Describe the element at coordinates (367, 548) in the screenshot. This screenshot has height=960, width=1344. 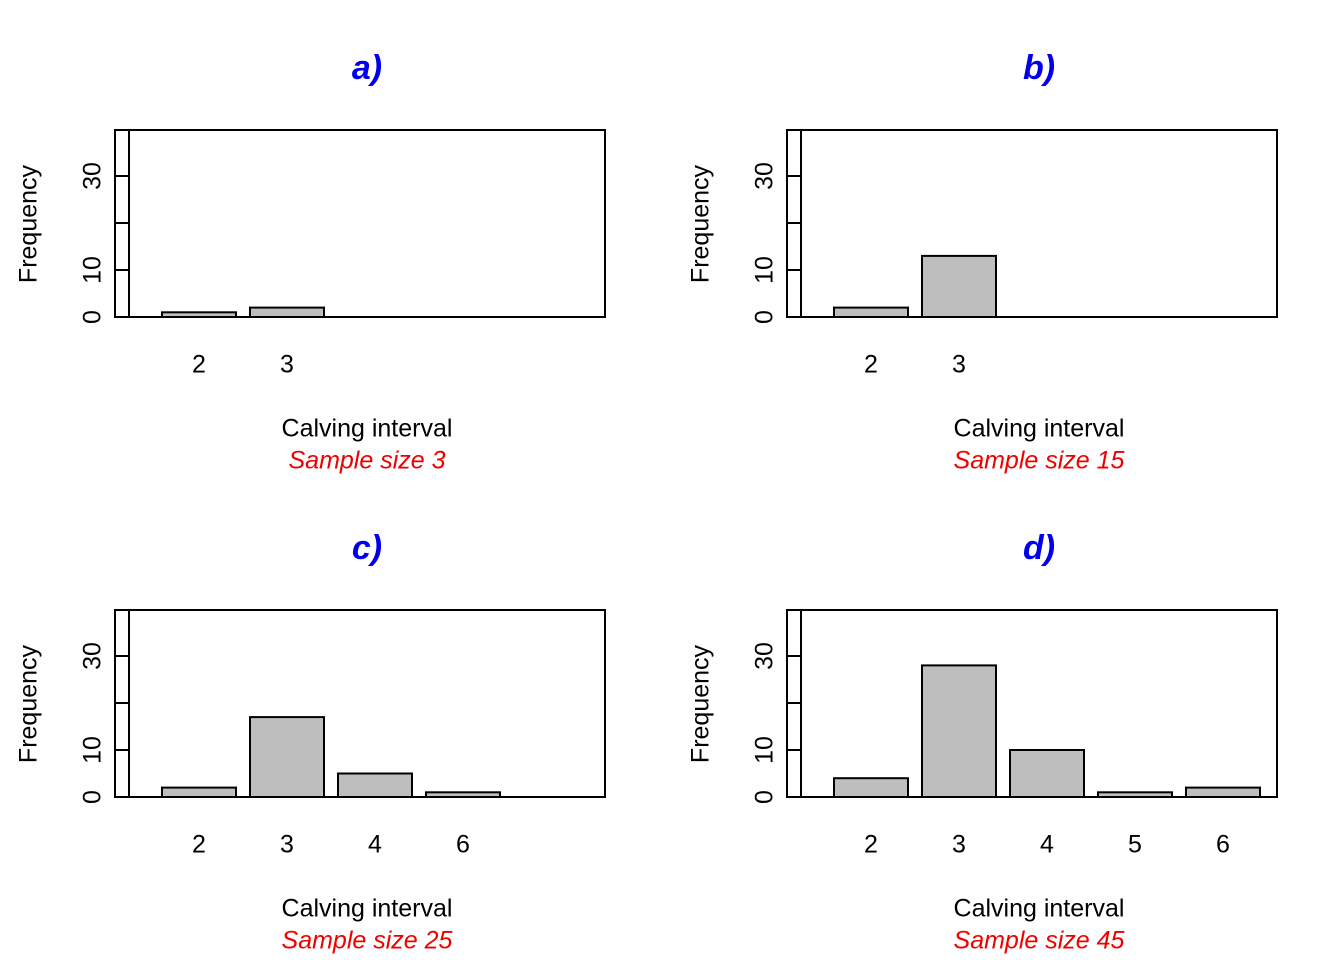
I see `panel-title: c)` at that location.